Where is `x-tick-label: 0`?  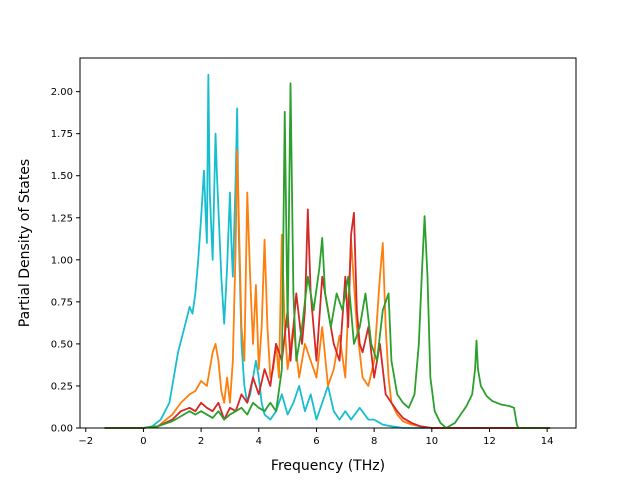 x-tick-label: 0 is located at coordinates (143, 441).